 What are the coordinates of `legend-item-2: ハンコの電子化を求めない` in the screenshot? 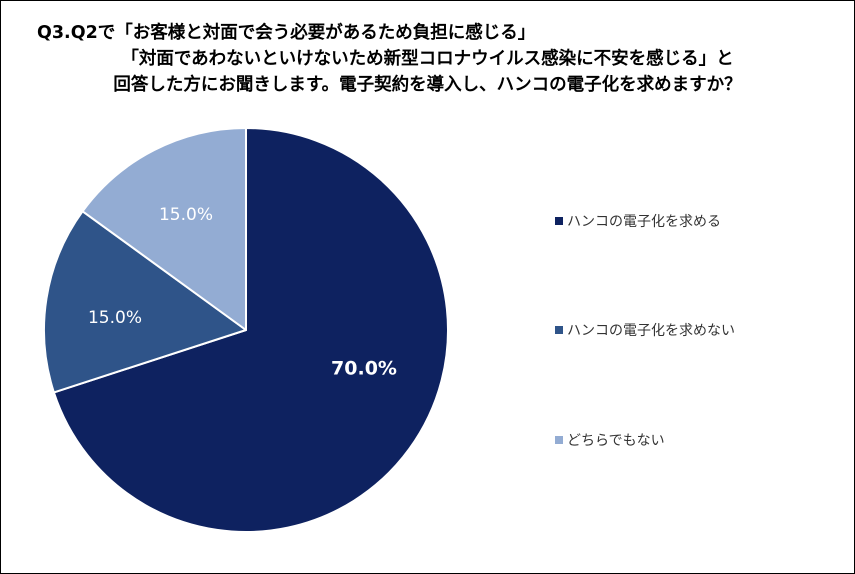 It's located at (645, 330).